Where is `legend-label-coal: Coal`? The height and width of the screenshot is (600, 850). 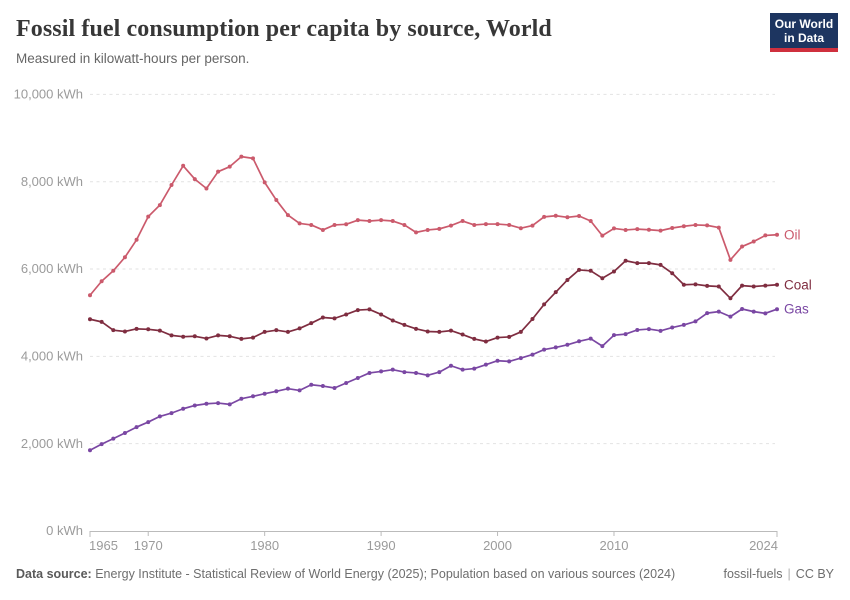 legend-label-coal: Coal is located at coordinates (798, 284).